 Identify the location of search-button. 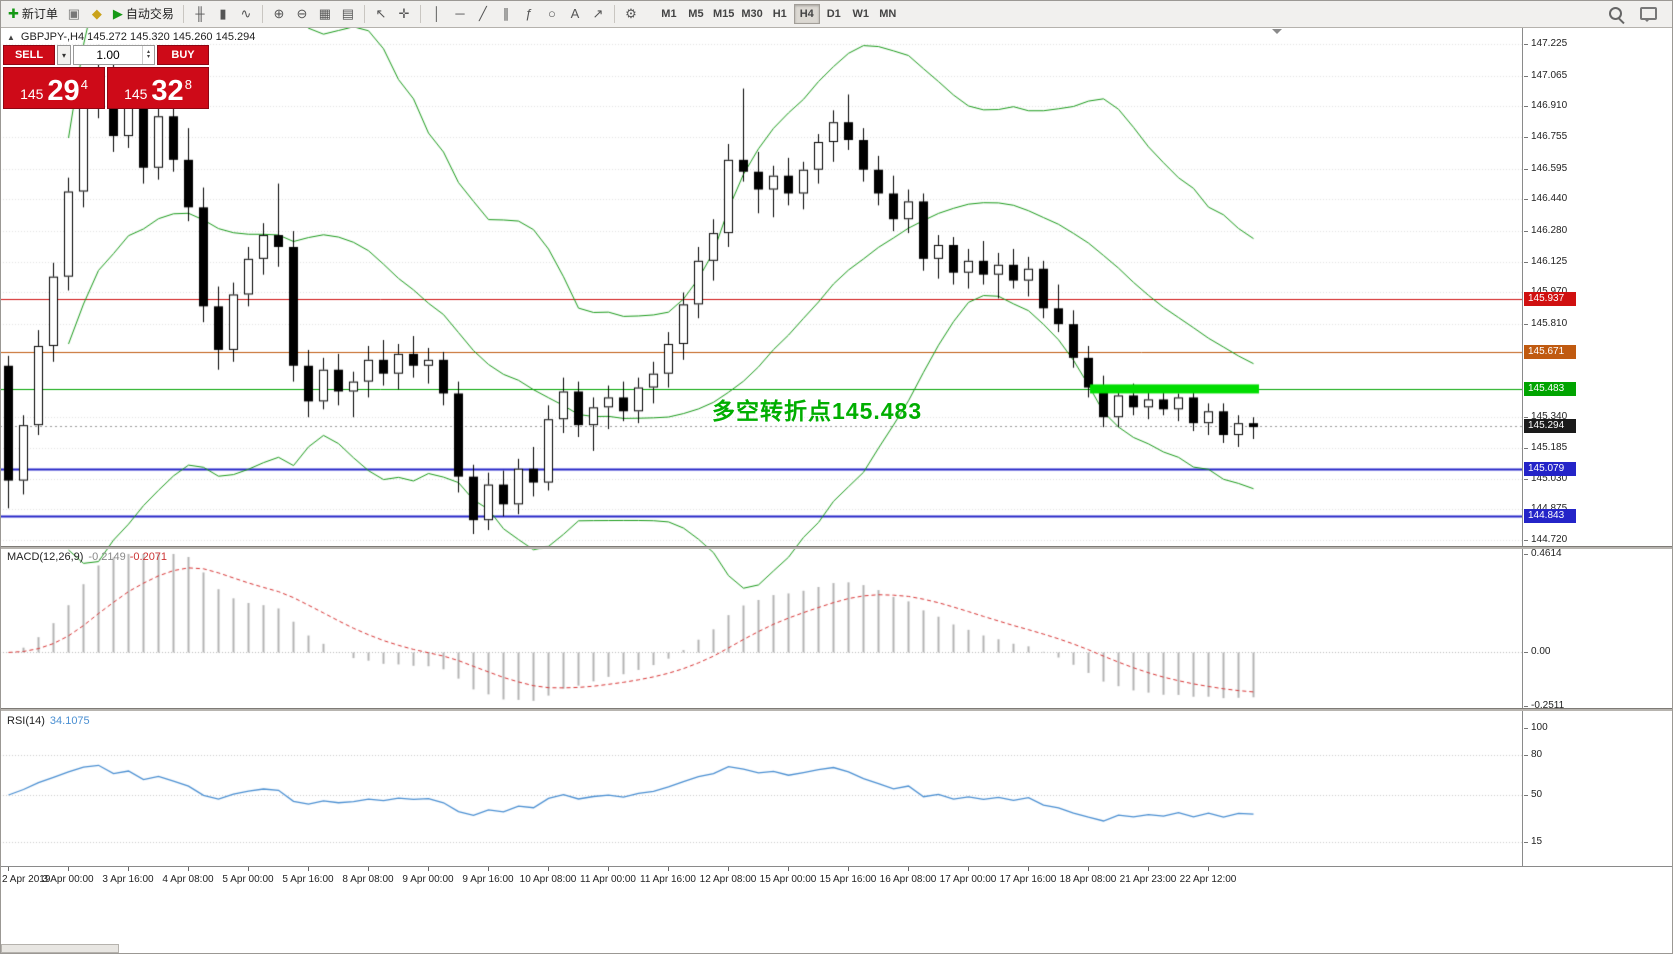
(1615, 14).